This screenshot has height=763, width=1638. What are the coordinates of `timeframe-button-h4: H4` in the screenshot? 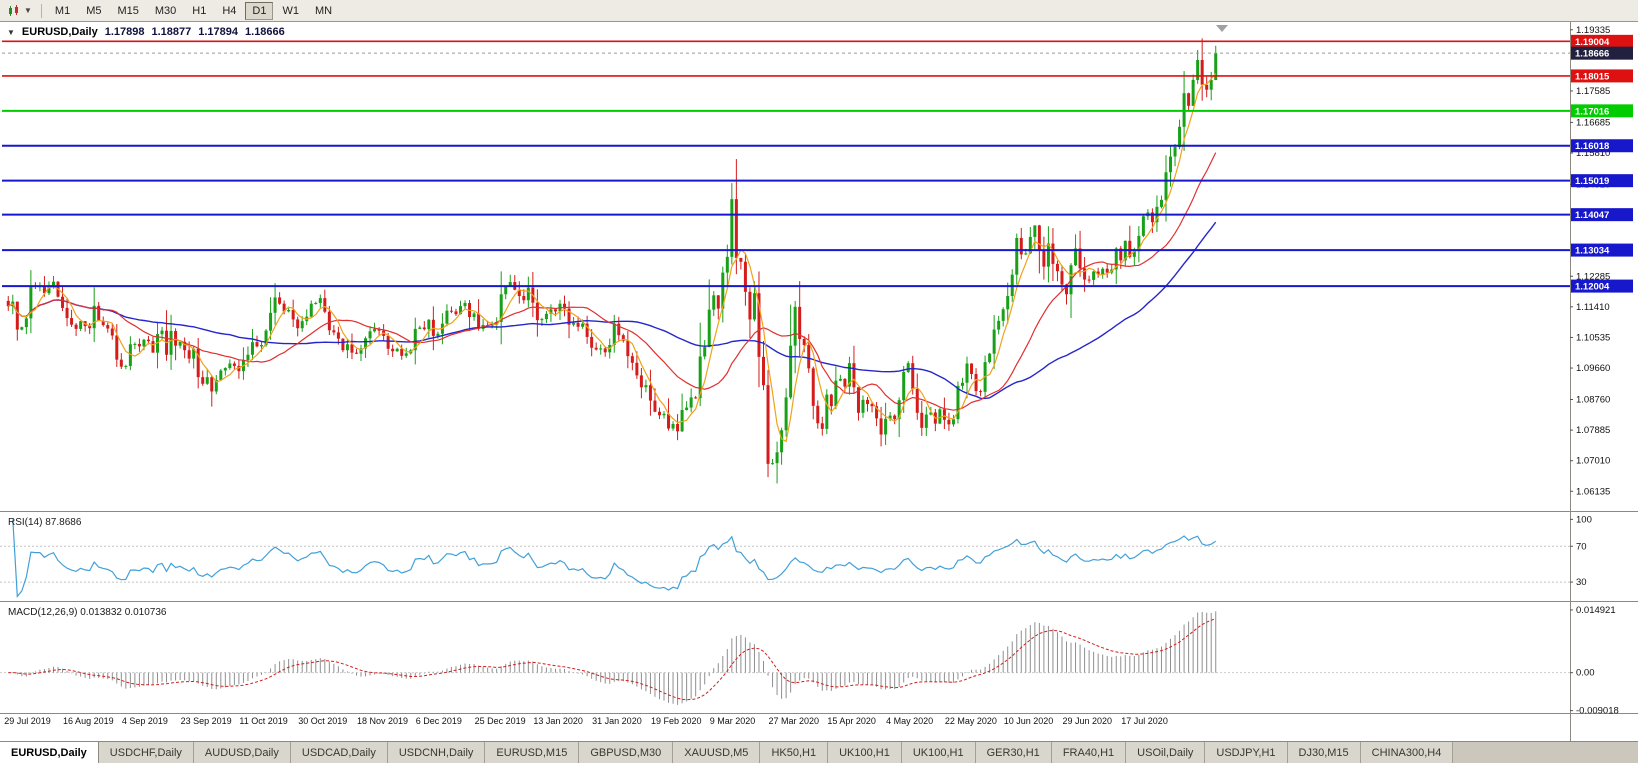 It's located at (229, 10).